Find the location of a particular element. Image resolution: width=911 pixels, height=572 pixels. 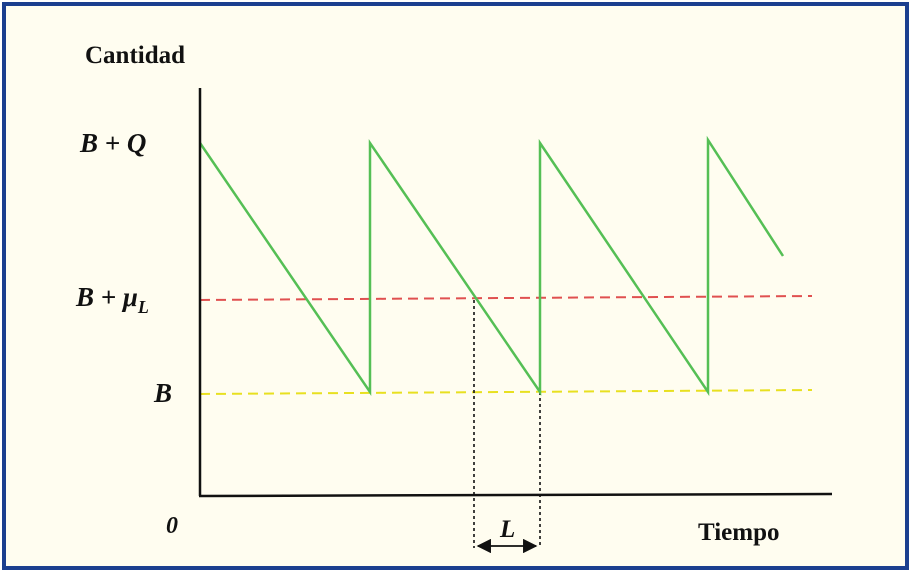

x-axis is located at coordinates (515, 495).